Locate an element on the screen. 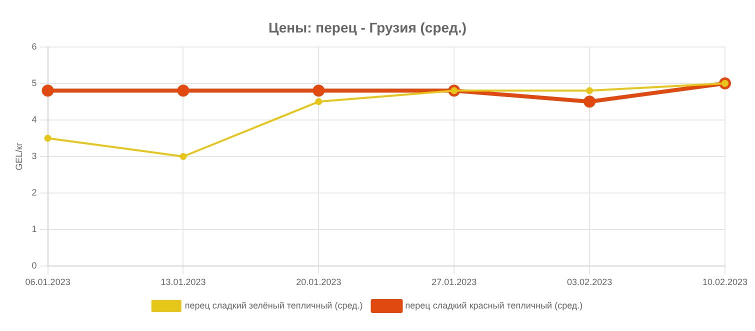 This screenshot has width=755, height=331. x-tick-label: 20.01.2023 is located at coordinates (319, 282).